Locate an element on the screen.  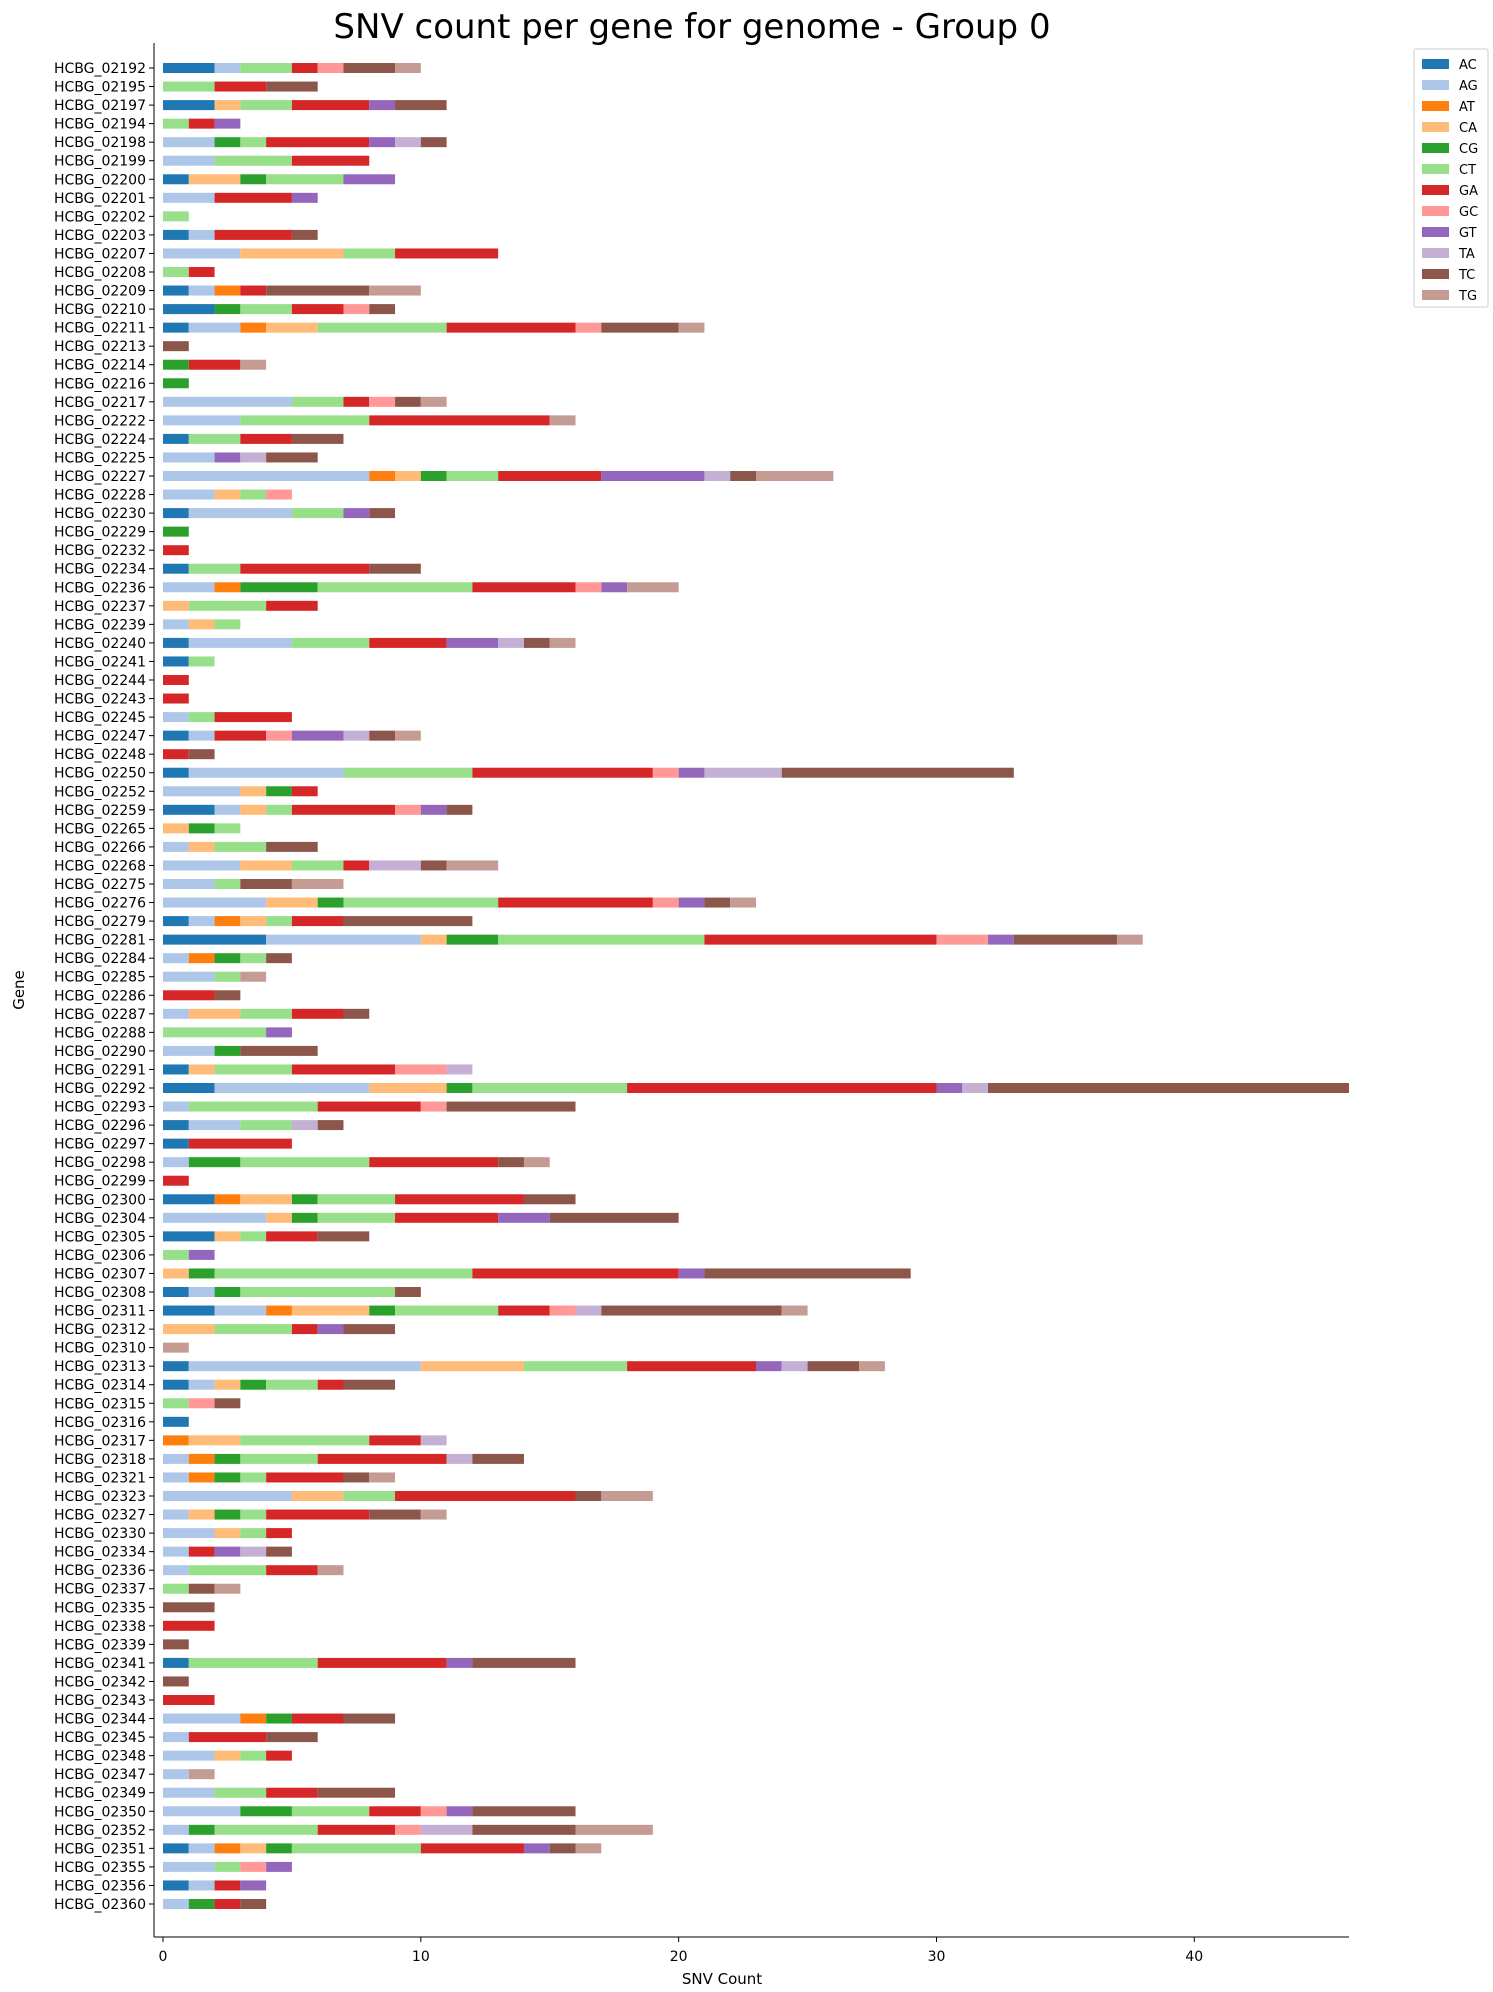
y-tick-label: HCBG_02224 is located at coordinates (100, 440).